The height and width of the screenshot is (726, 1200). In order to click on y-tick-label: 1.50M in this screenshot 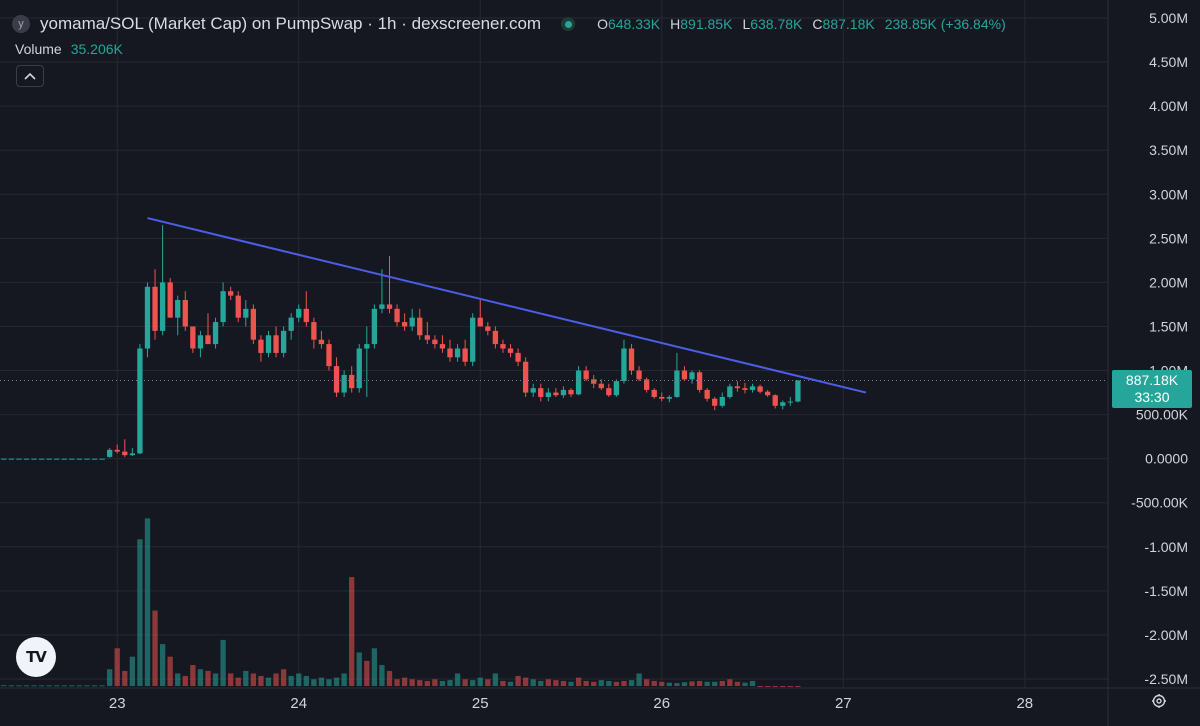, I will do `click(1168, 326)`.